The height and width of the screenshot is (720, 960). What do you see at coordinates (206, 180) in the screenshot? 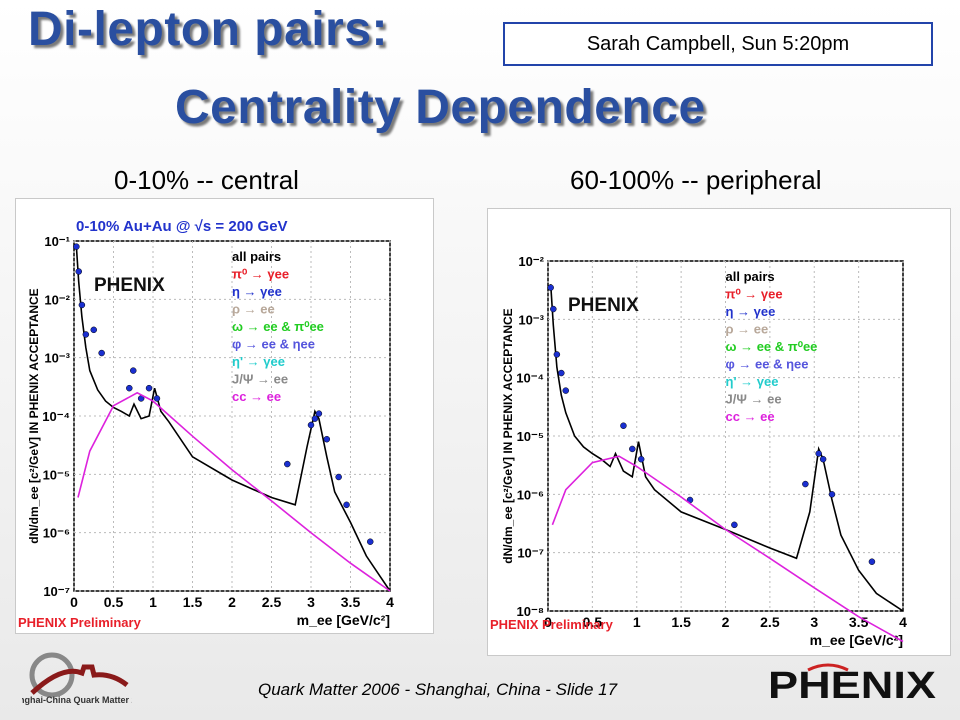
I see `left-panel-subtitle: 0-10% -- central` at bounding box center [206, 180].